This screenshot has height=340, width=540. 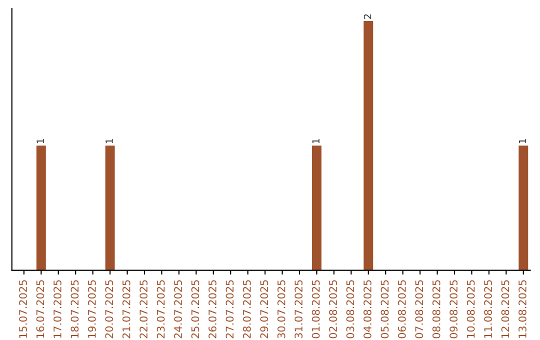 I want to click on x-tick-label: 12.08.2025, so click(x=505, y=309).